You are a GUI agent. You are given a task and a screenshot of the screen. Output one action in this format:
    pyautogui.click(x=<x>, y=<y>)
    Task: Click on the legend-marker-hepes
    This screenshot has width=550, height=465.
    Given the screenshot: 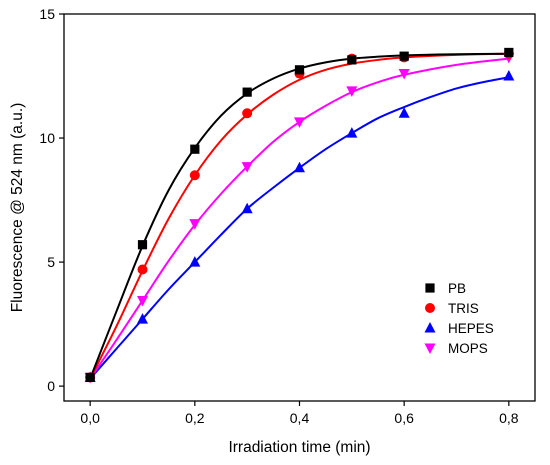 What is the action you would take?
    pyautogui.click(x=430, y=327)
    